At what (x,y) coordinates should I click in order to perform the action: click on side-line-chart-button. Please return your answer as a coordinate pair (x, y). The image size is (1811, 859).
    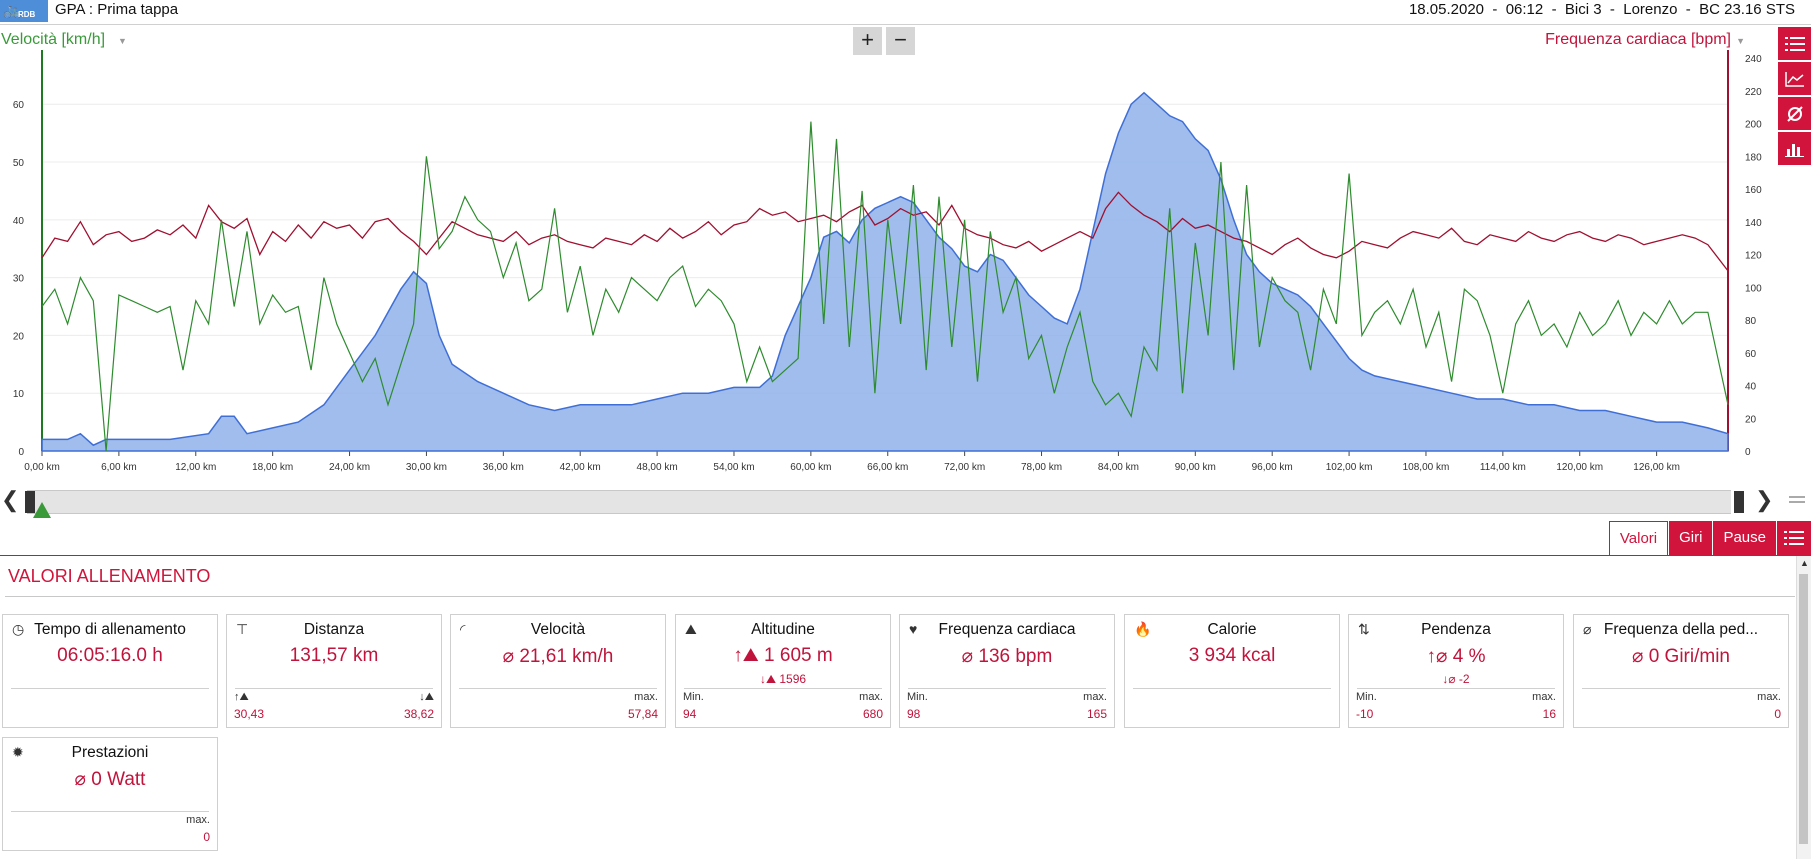
    Looking at the image, I should click on (1794, 78).